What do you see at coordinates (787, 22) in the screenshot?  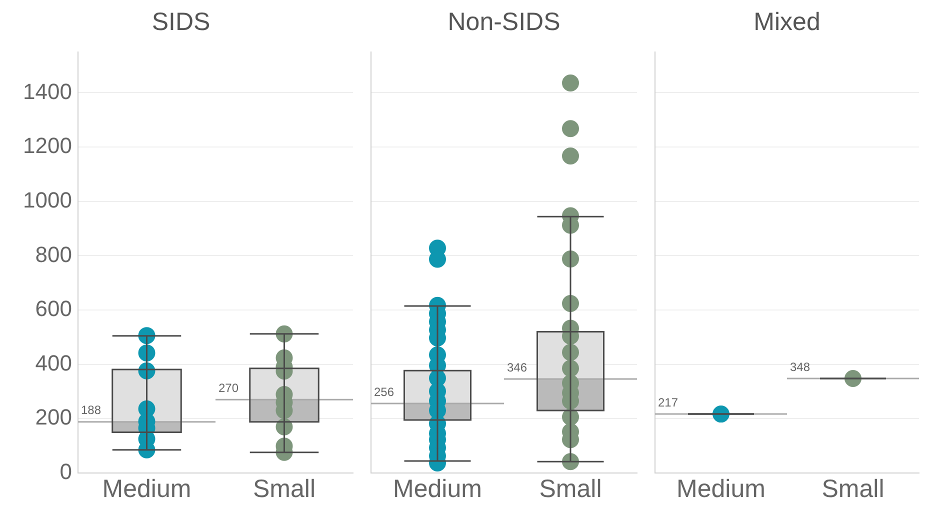 I see `chart-title: Mixed` at bounding box center [787, 22].